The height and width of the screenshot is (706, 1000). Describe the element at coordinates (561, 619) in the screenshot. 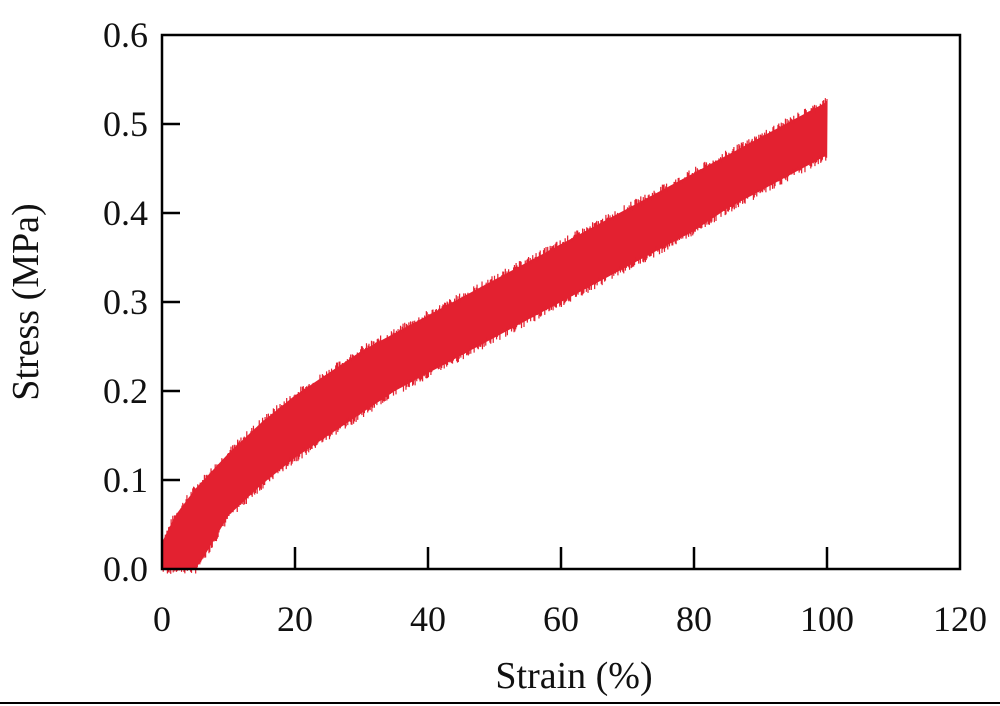

I see `x-tick-label: 60` at that location.